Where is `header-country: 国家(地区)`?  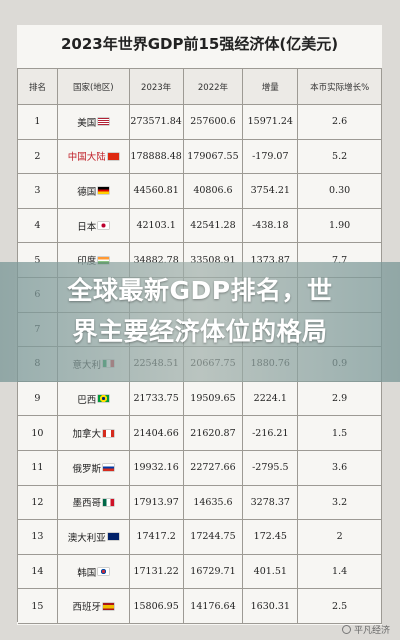
header-country: 国家(地区) is located at coordinates (93, 87).